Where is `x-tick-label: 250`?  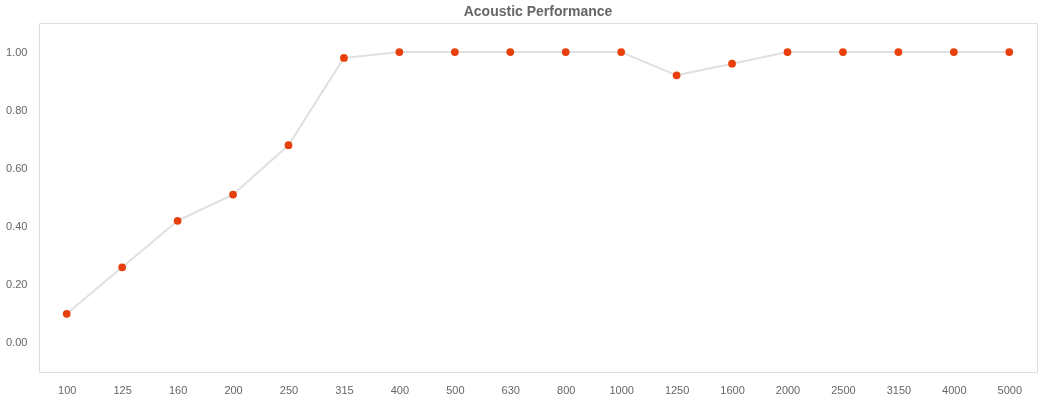
x-tick-label: 250 is located at coordinates (289, 389).